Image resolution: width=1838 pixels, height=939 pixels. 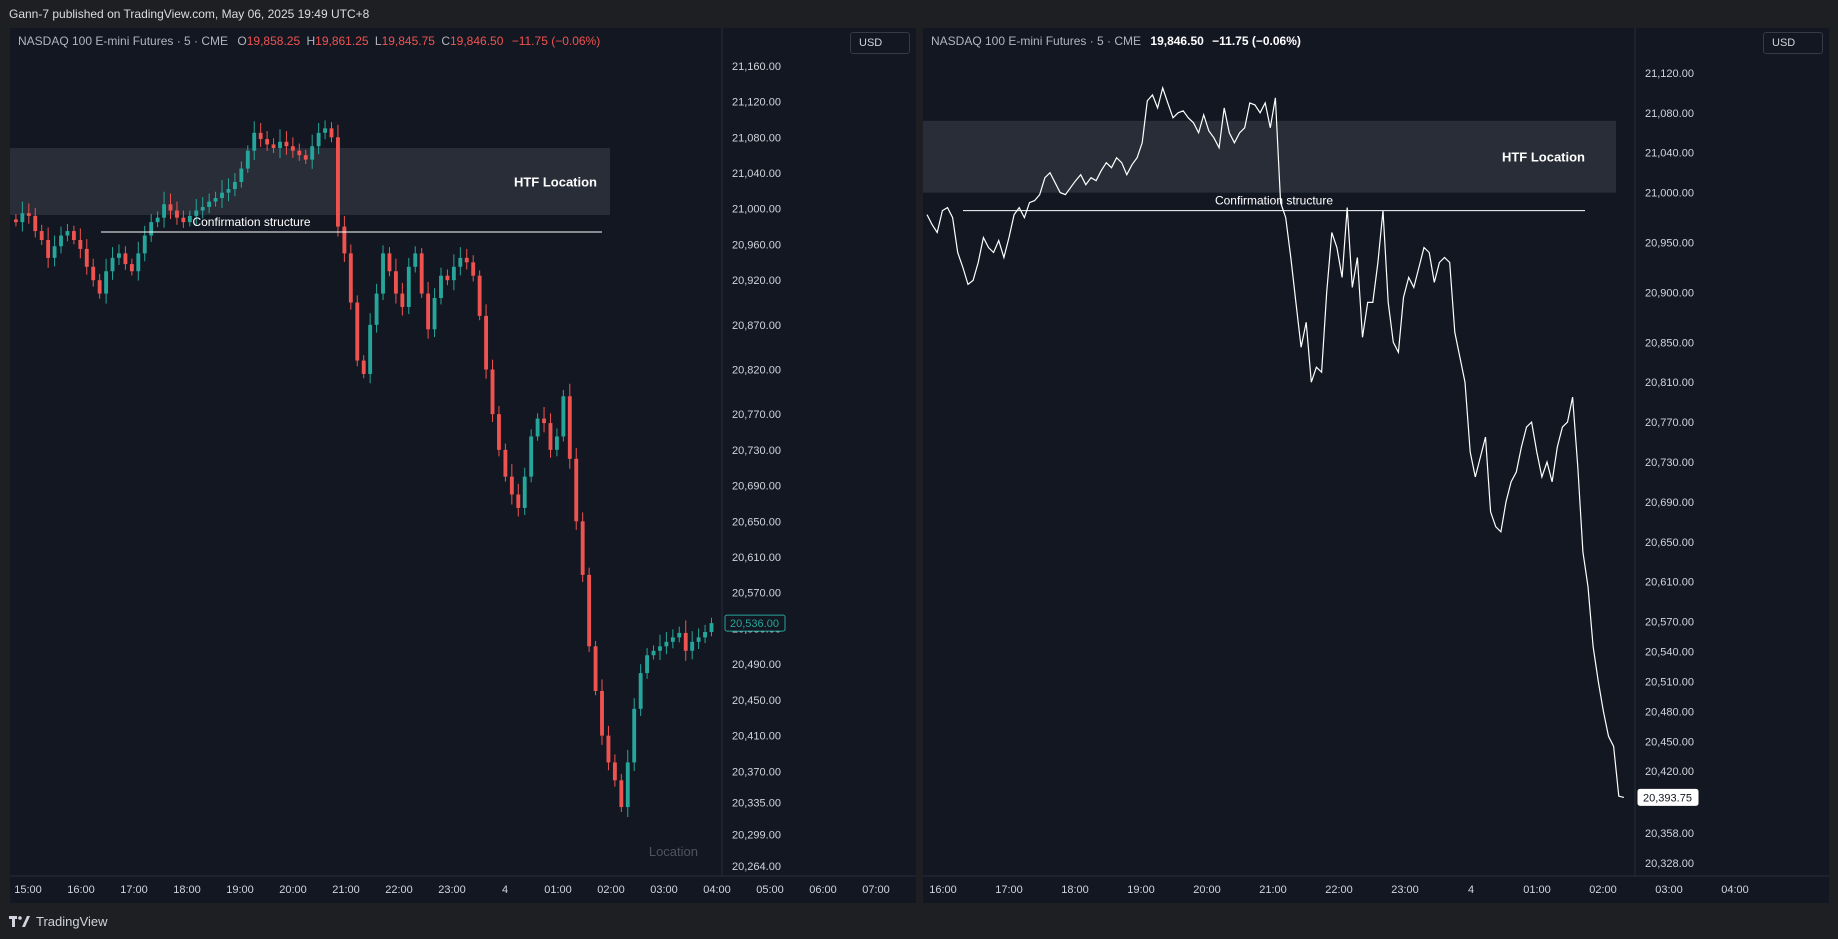 I want to click on x-tick-label: 23:00, so click(x=1405, y=890).